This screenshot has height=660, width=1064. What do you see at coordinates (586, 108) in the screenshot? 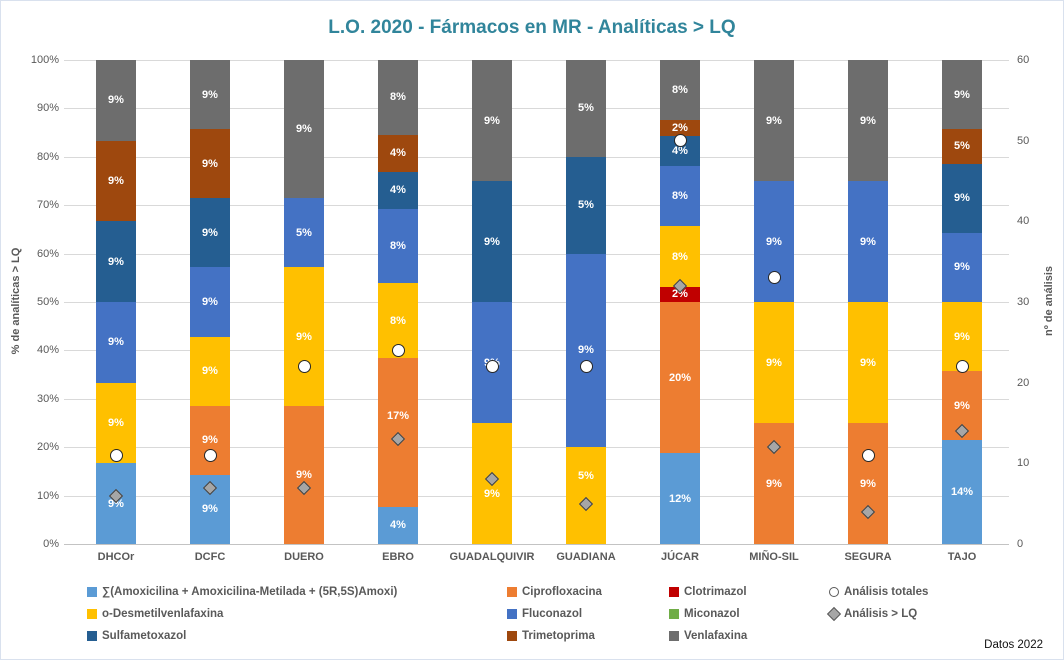
I see `bar-segment-venlafaxina-guadiana` at bounding box center [586, 108].